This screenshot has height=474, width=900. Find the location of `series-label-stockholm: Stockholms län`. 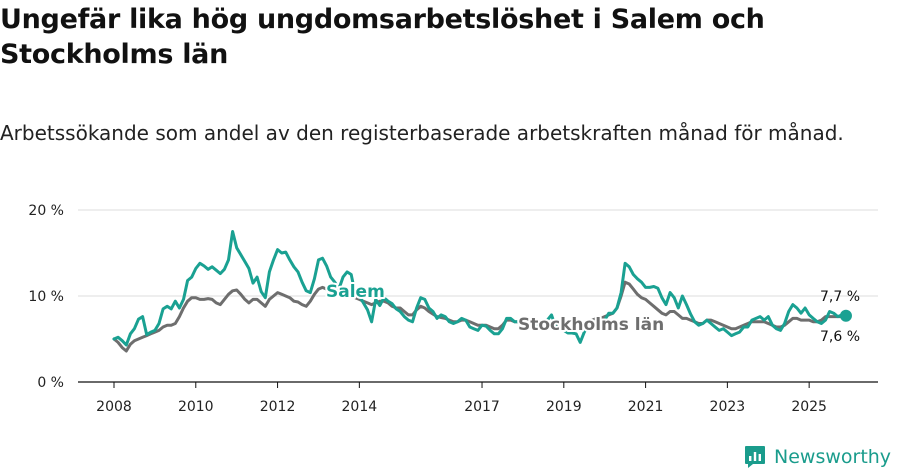

series-label-stockholm: Stockholms län is located at coordinates (591, 325).